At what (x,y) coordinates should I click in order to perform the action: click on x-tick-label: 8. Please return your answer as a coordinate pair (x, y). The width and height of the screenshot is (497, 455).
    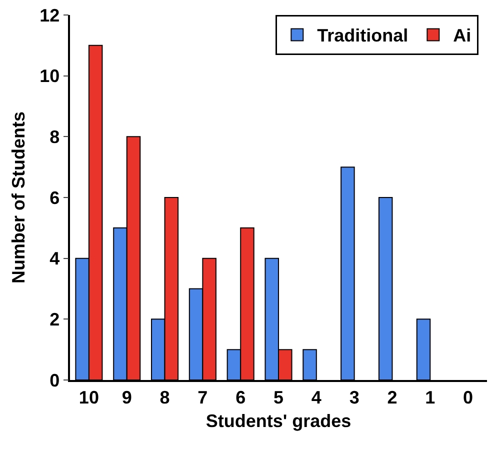
    Looking at the image, I should click on (165, 397).